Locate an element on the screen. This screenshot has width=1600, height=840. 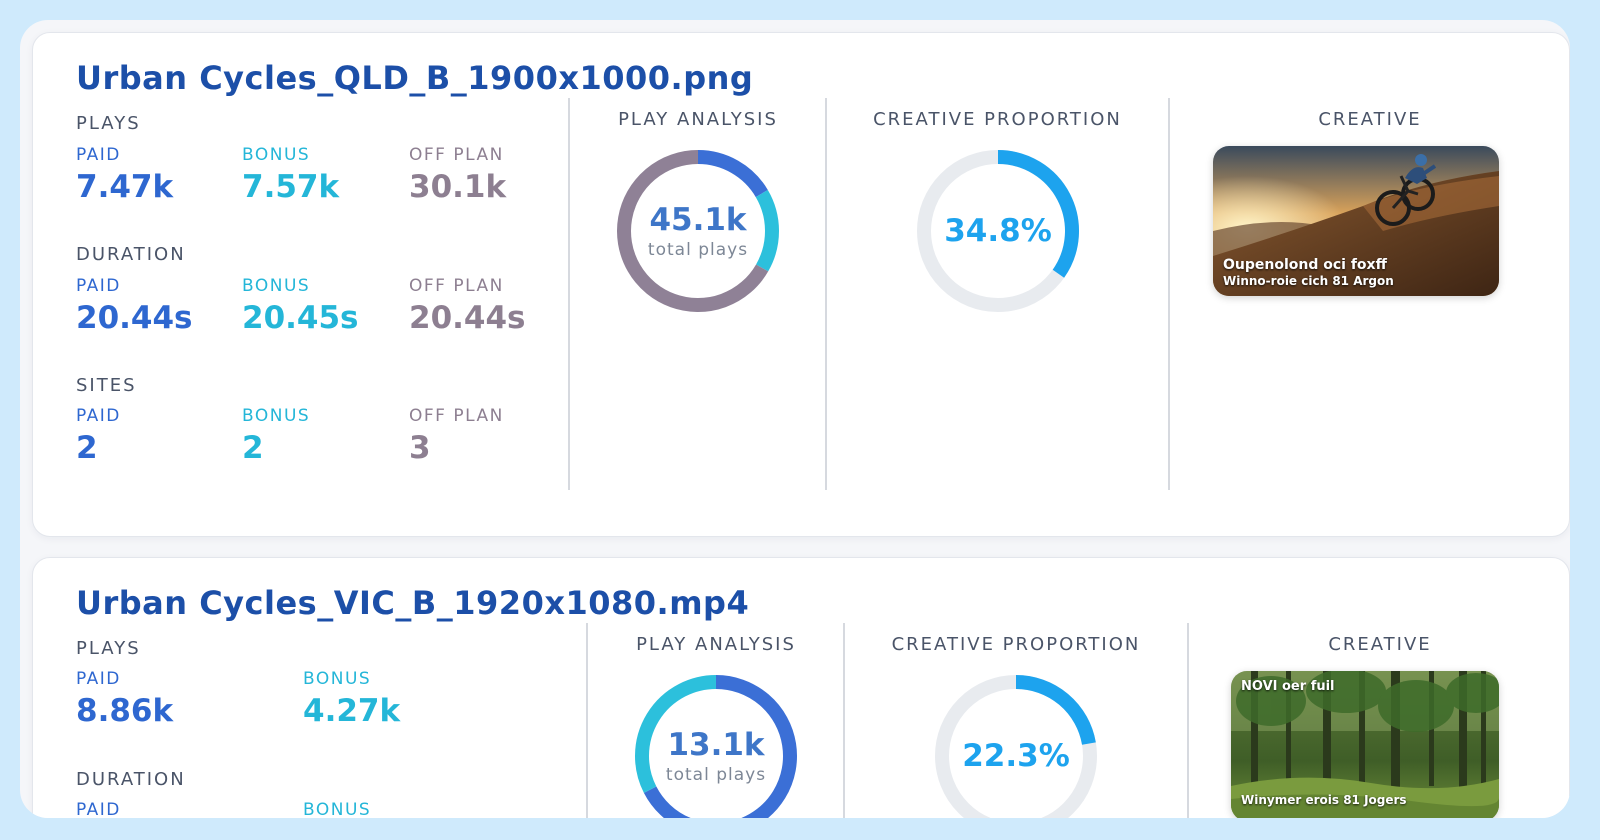
forest-image is located at coordinates (1365, 744).